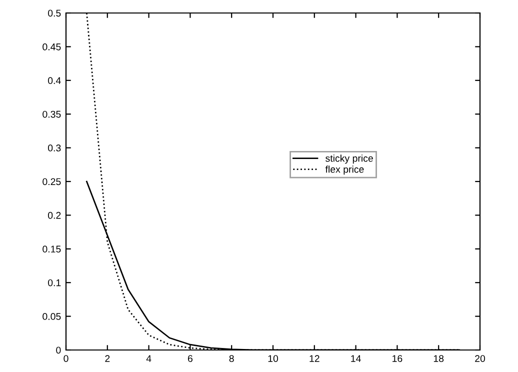  What do you see at coordinates (349, 159) in the screenshot?
I see `legend-label: sticky price` at bounding box center [349, 159].